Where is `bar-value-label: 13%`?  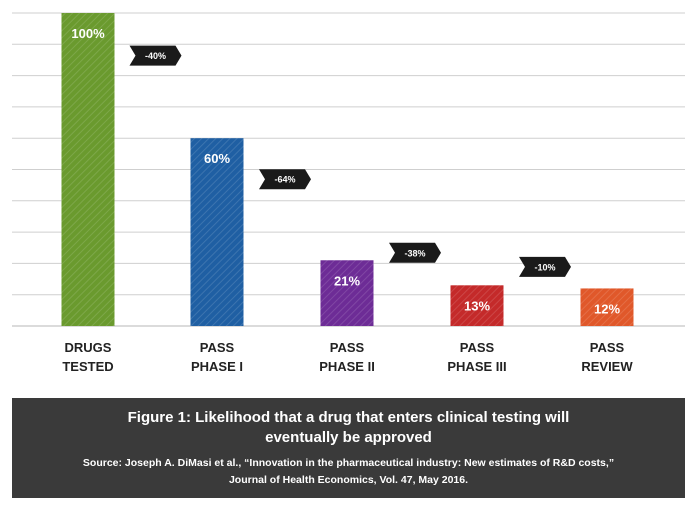 bar-value-label: 13% is located at coordinates (477, 305).